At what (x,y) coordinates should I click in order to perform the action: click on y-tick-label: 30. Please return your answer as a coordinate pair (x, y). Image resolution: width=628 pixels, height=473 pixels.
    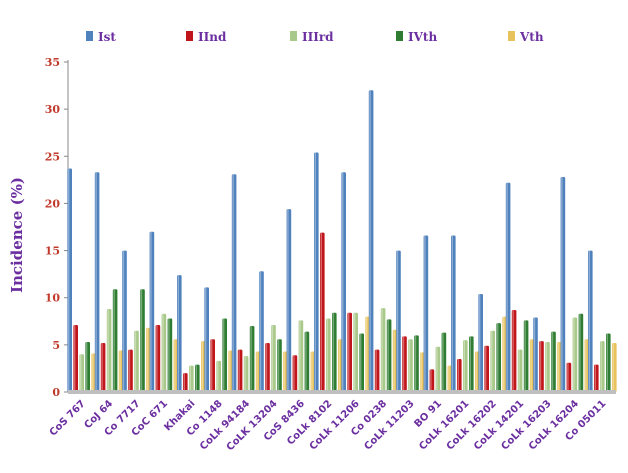
    Looking at the image, I should click on (53, 109).